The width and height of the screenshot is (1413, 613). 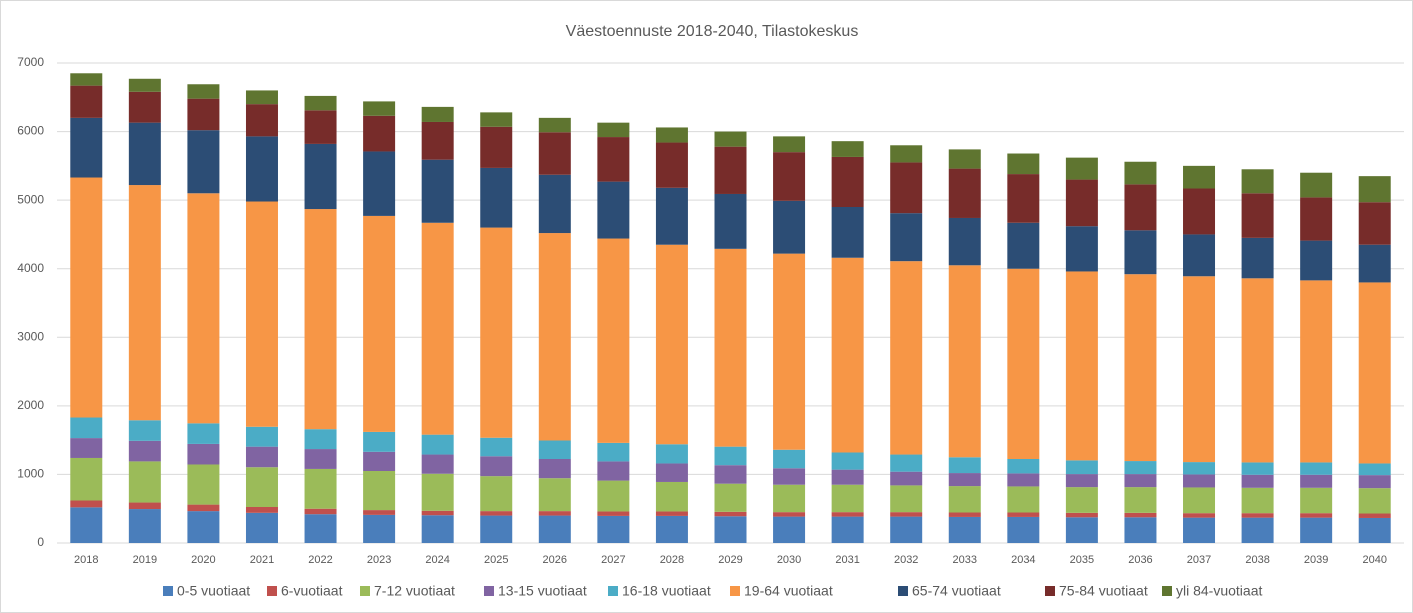 What do you see at coordinates (906, 560) in the screenshot?
I see `x-tick-label: 2032` at bounding box center [906, 560].